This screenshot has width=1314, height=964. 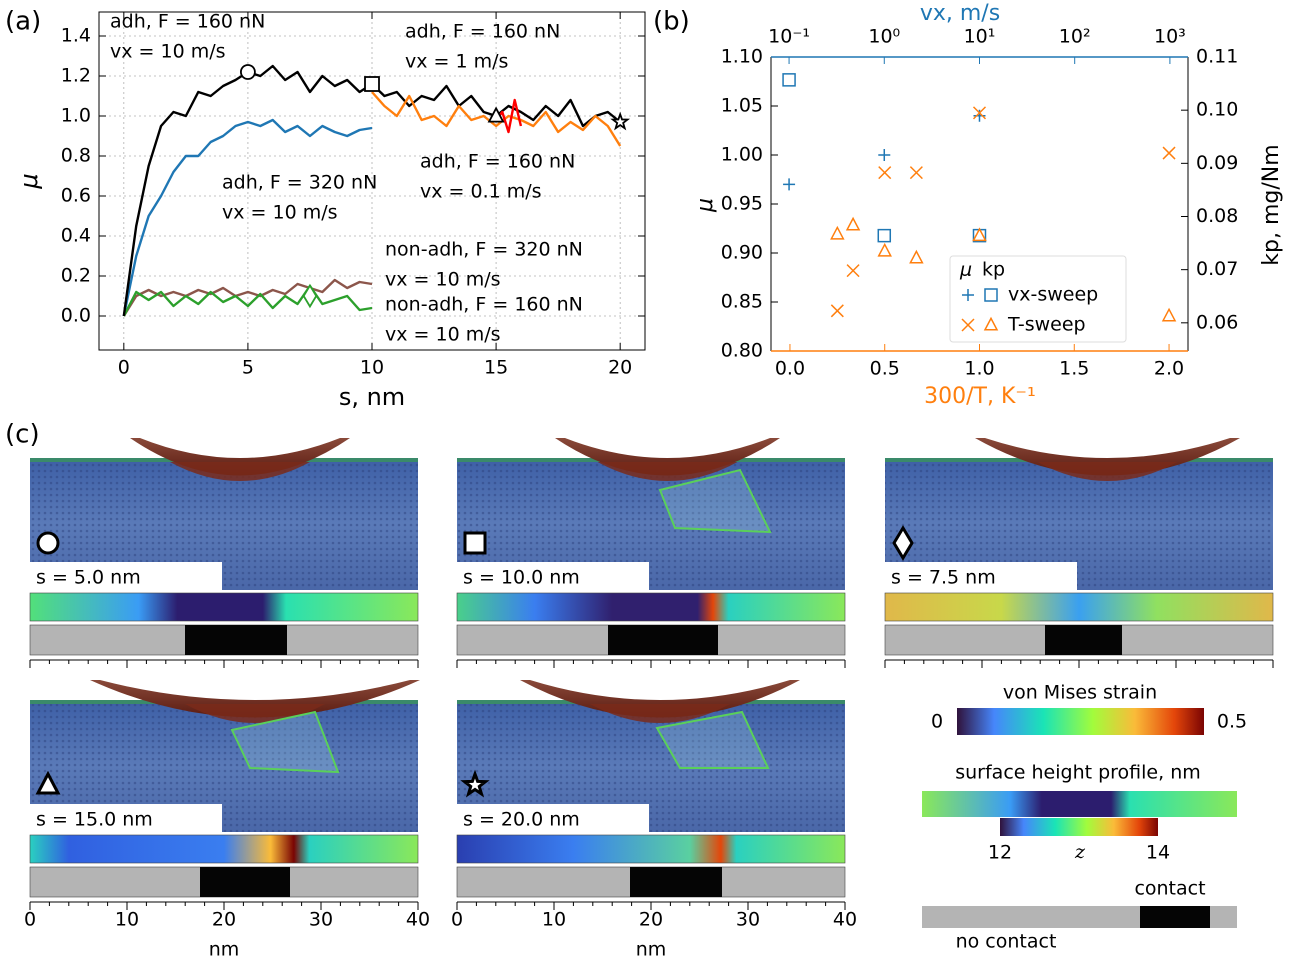 I want to click on y2-tick-label: 0.10, so click(x=1217, y=110).